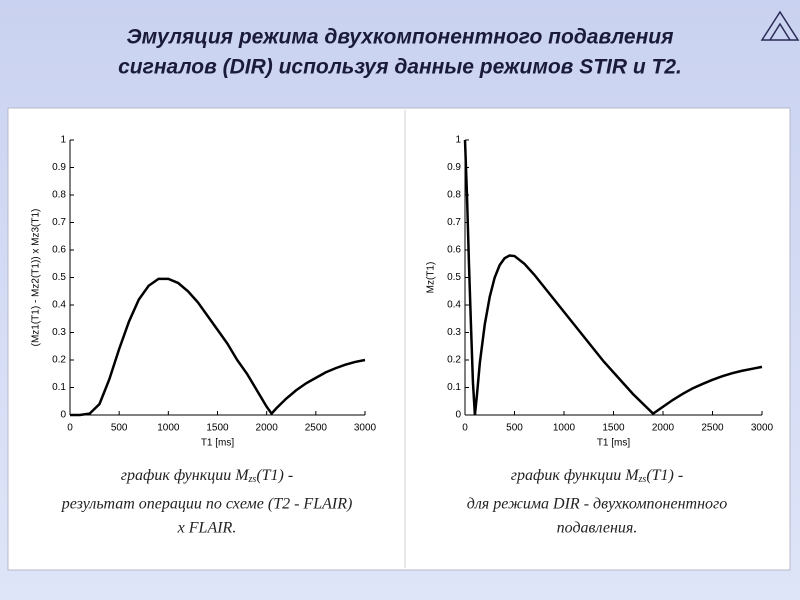 The image size is (800, 600). What do you see at coordinates (207, 528) in the screenshot?
I see `caption-line: x FLAIR.` at bounding box center [207, 528].